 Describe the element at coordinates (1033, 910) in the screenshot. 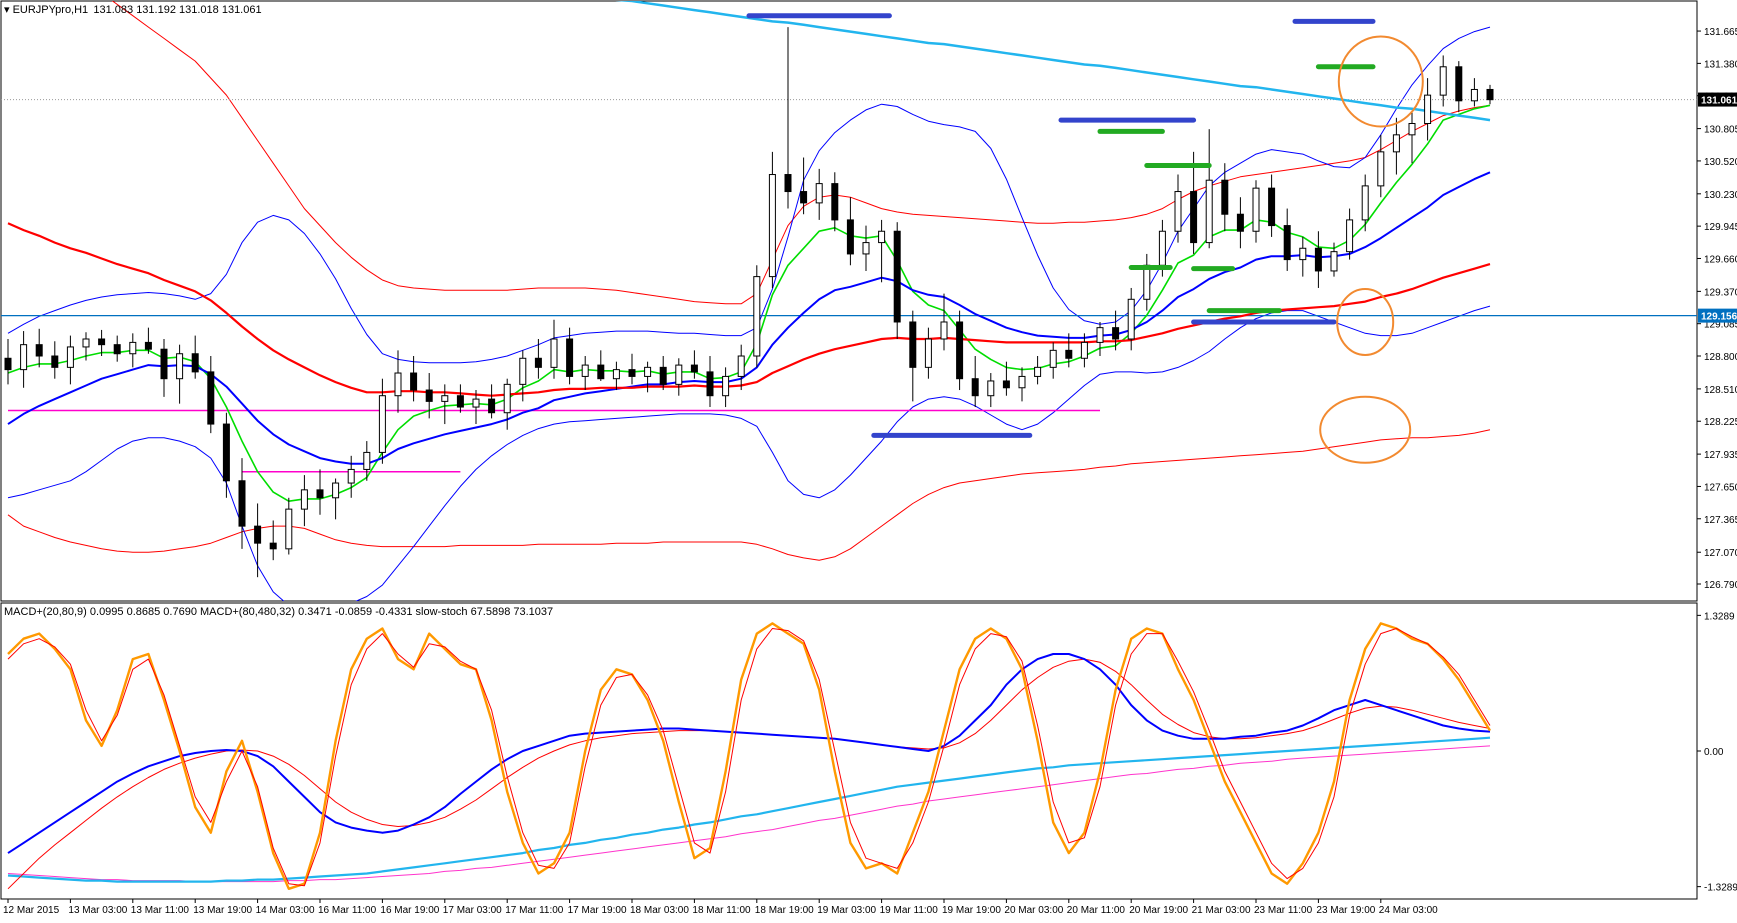

I see `time-tick-label: 20 Mar 03:00` at that location.